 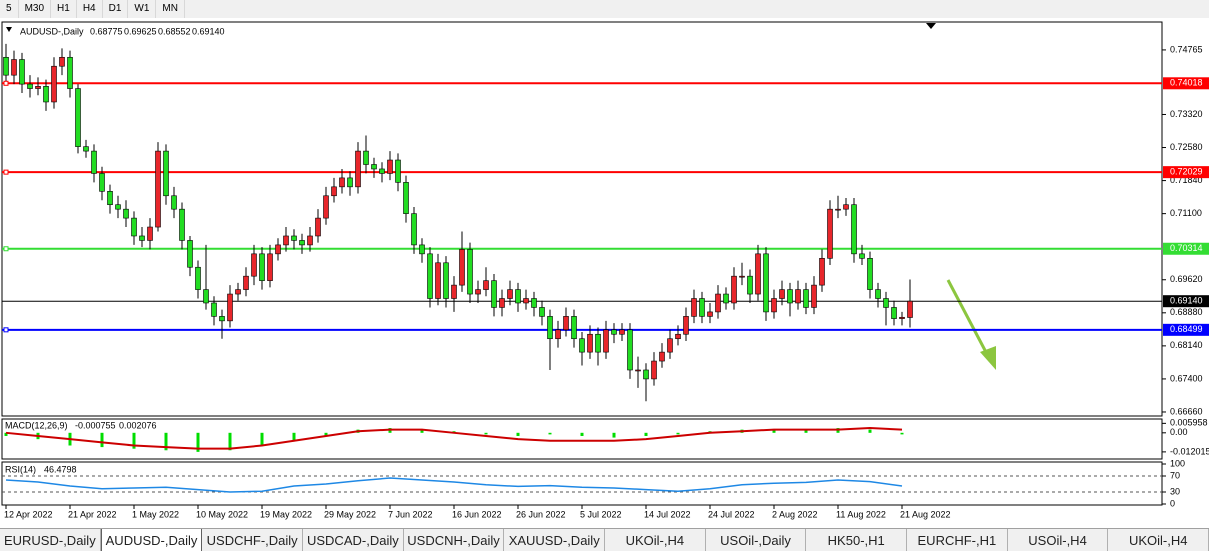 What do you see at coordinates (968, 318) in the screenshot?
I see `arrow-shaft` at bounding box center [968, 318].